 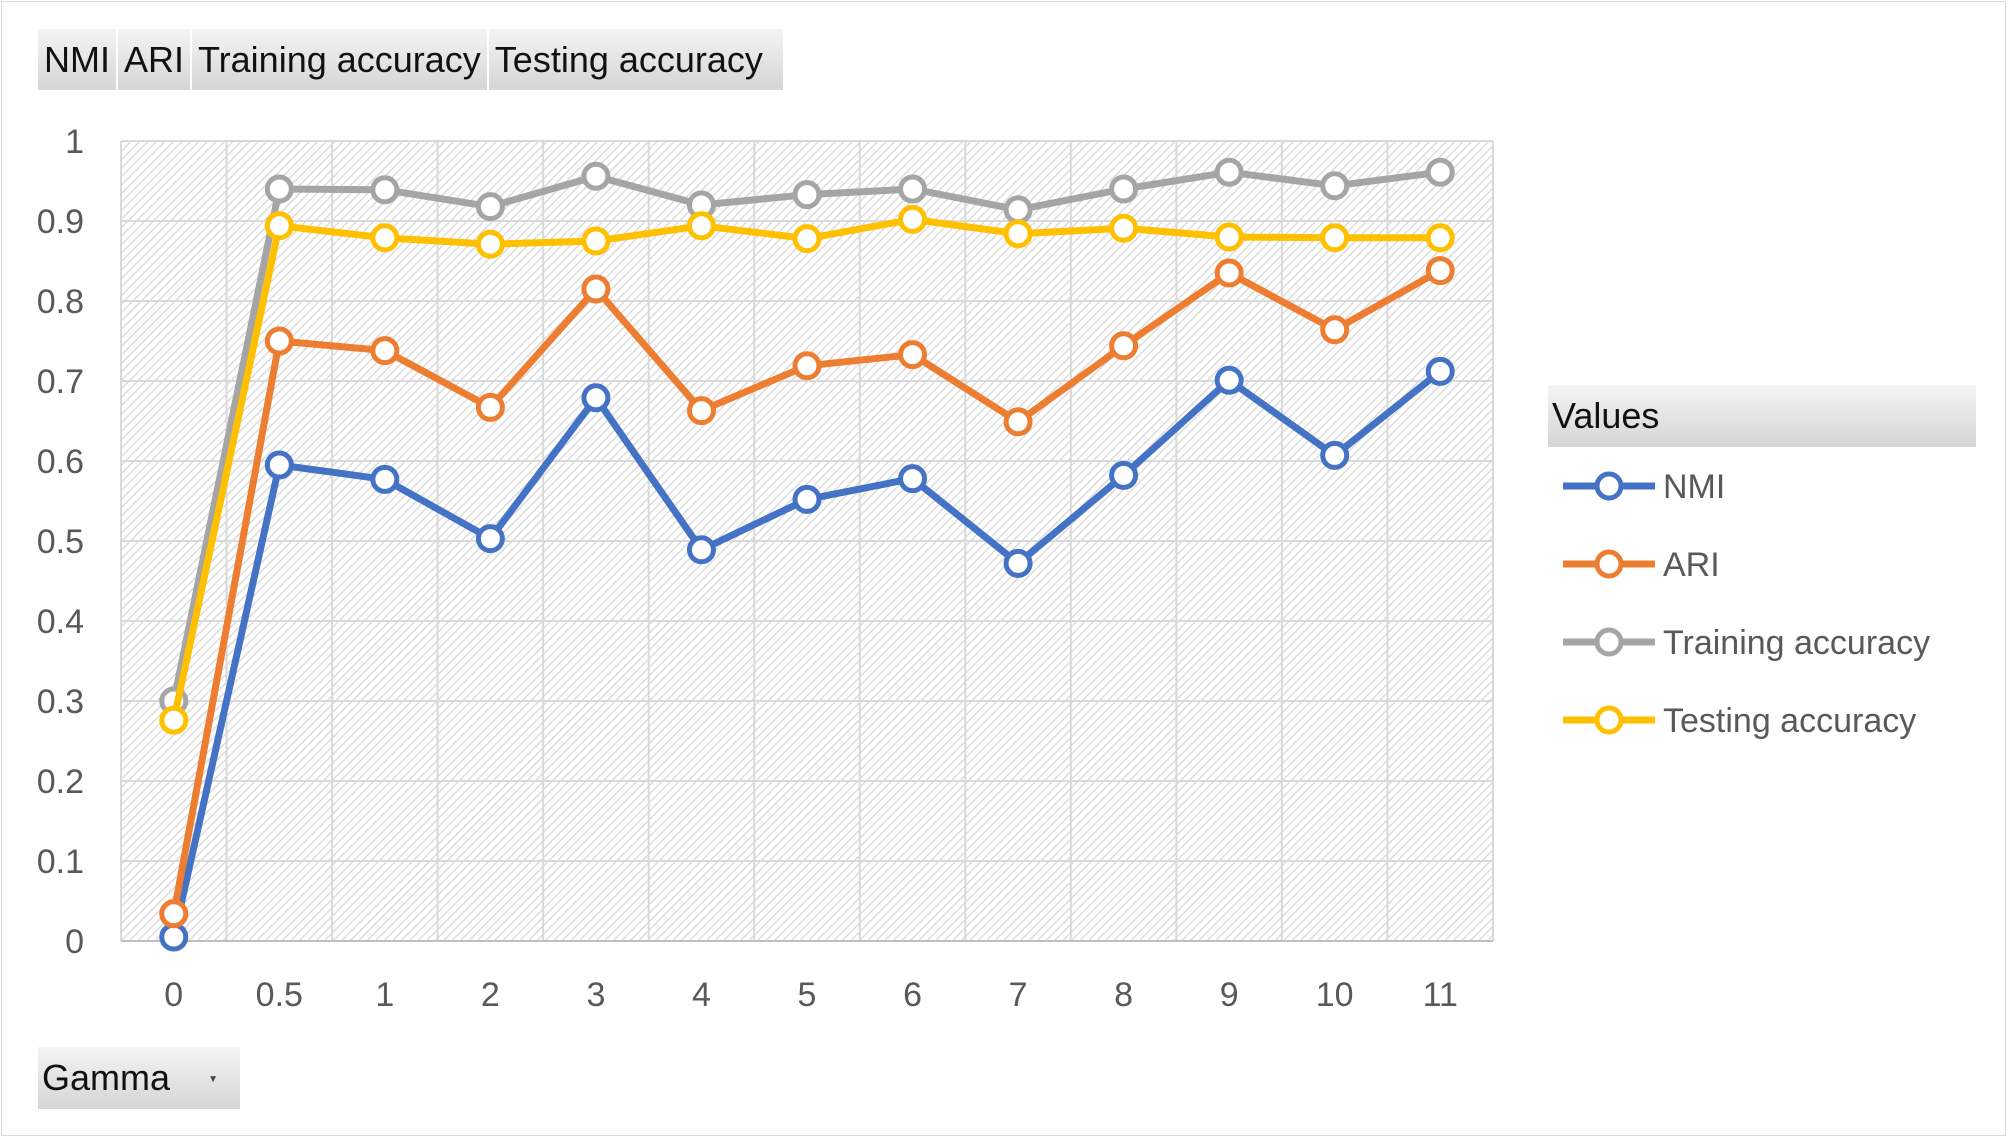 I want to click on legend: NMI ARI Training accuracy Testing accuracy, so click(x=1746, y=604).